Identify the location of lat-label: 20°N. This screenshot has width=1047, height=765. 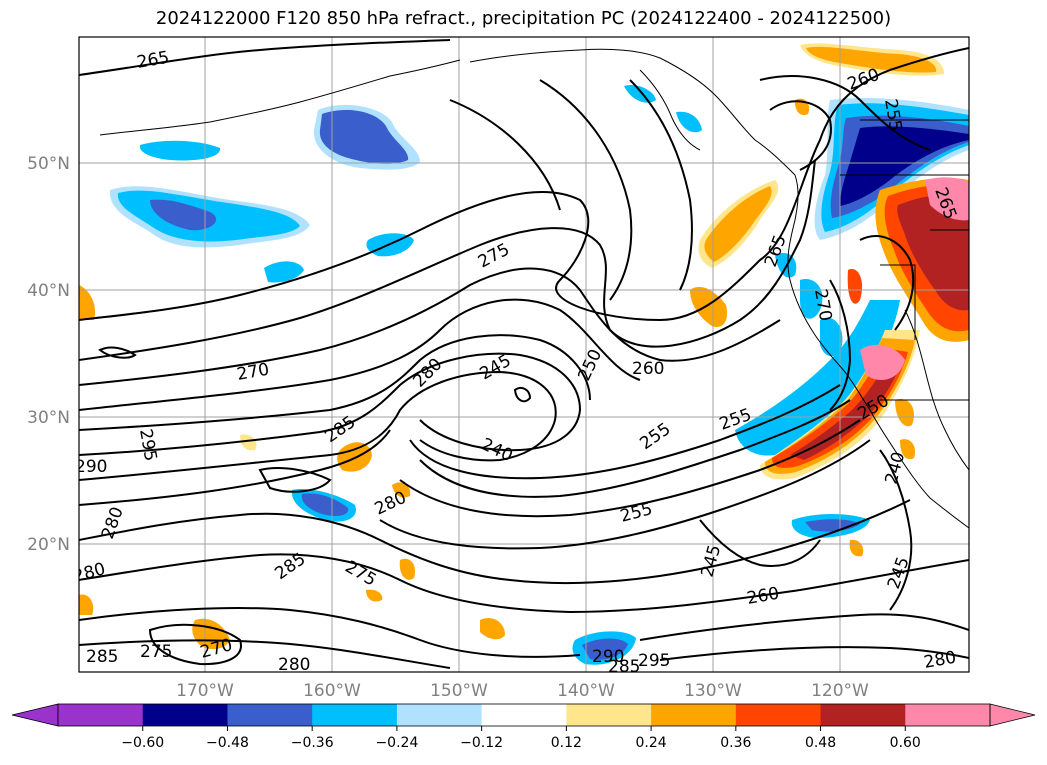
(48, 545).